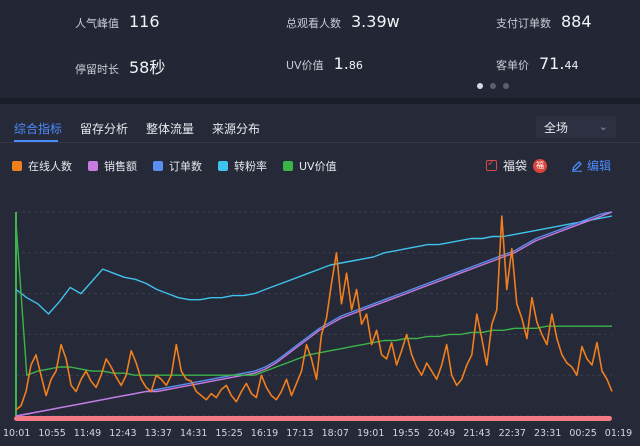 The width and height of the screenshot is (640, 446). What do you see at coordinates (547, 433) in the screenshot?
I see `x-tick-label: 23:31` at bounding box center [547, 433].